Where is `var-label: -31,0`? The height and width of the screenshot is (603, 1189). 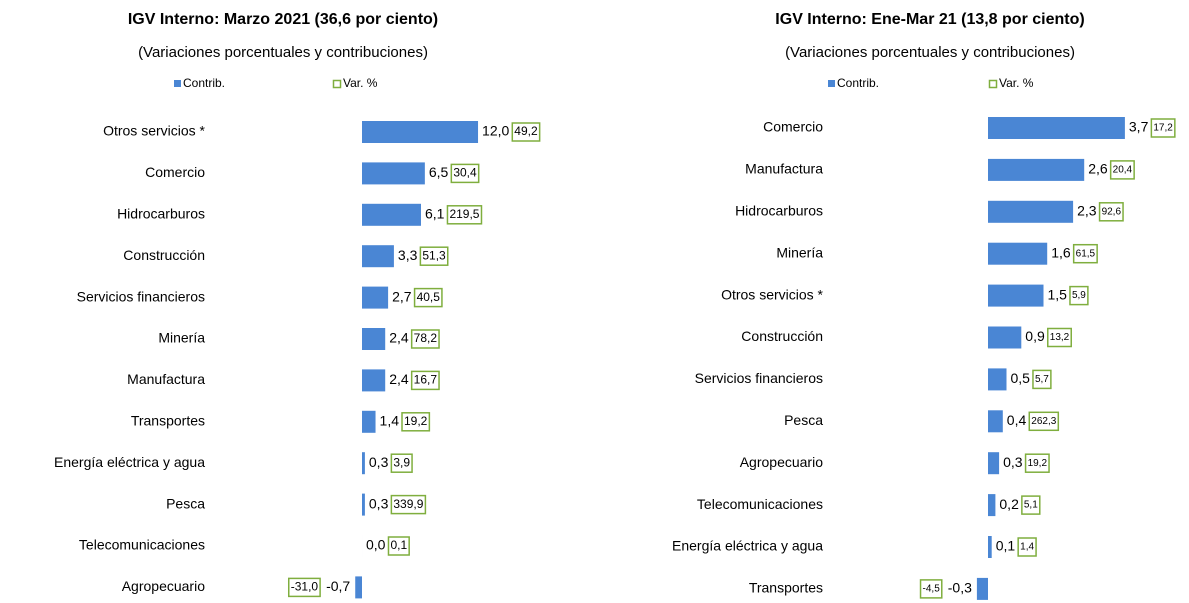 var-label: -31,0 is located at coordinates (305, 587).